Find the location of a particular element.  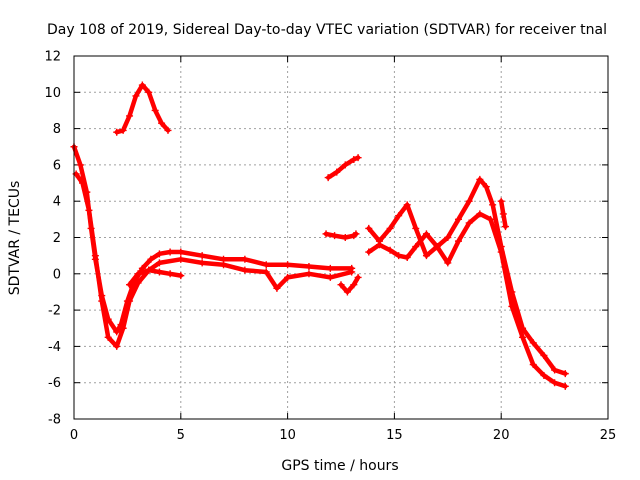

series-seg-20h is located at coordinates (503, 214).